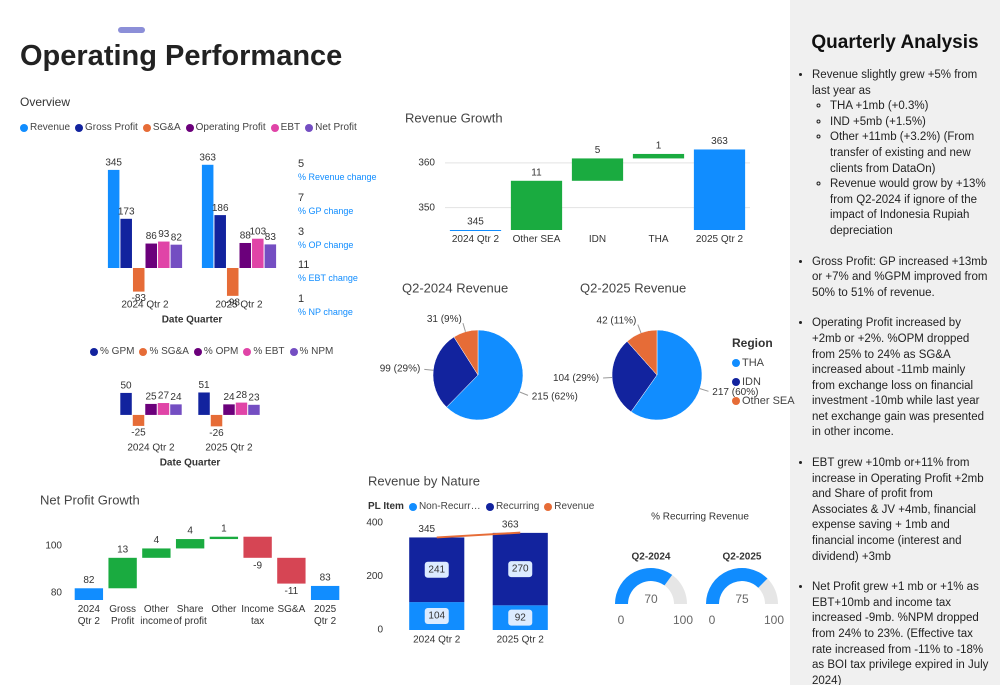  I want to click on label-box, so click(520, 569).